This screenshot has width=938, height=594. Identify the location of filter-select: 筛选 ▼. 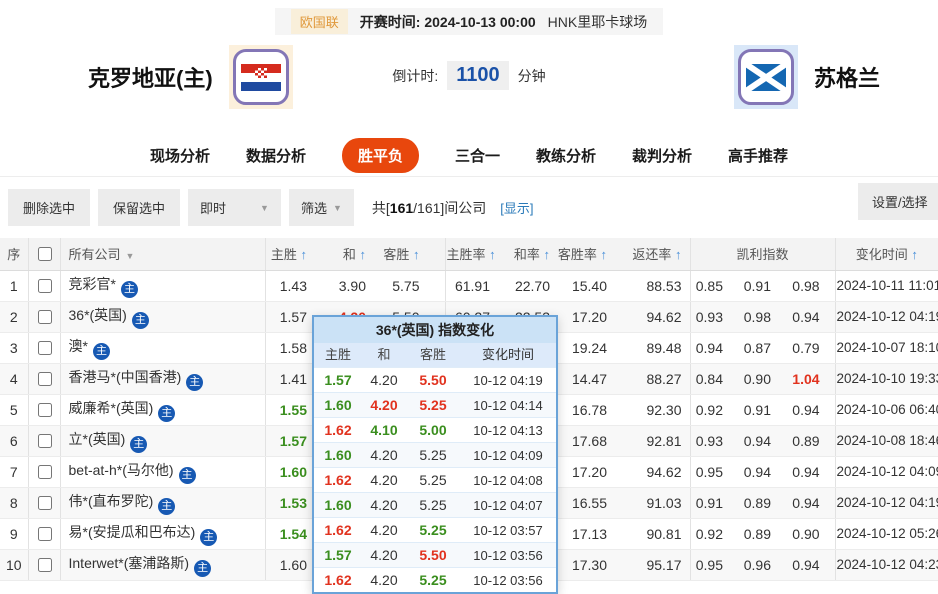
(321, 207).